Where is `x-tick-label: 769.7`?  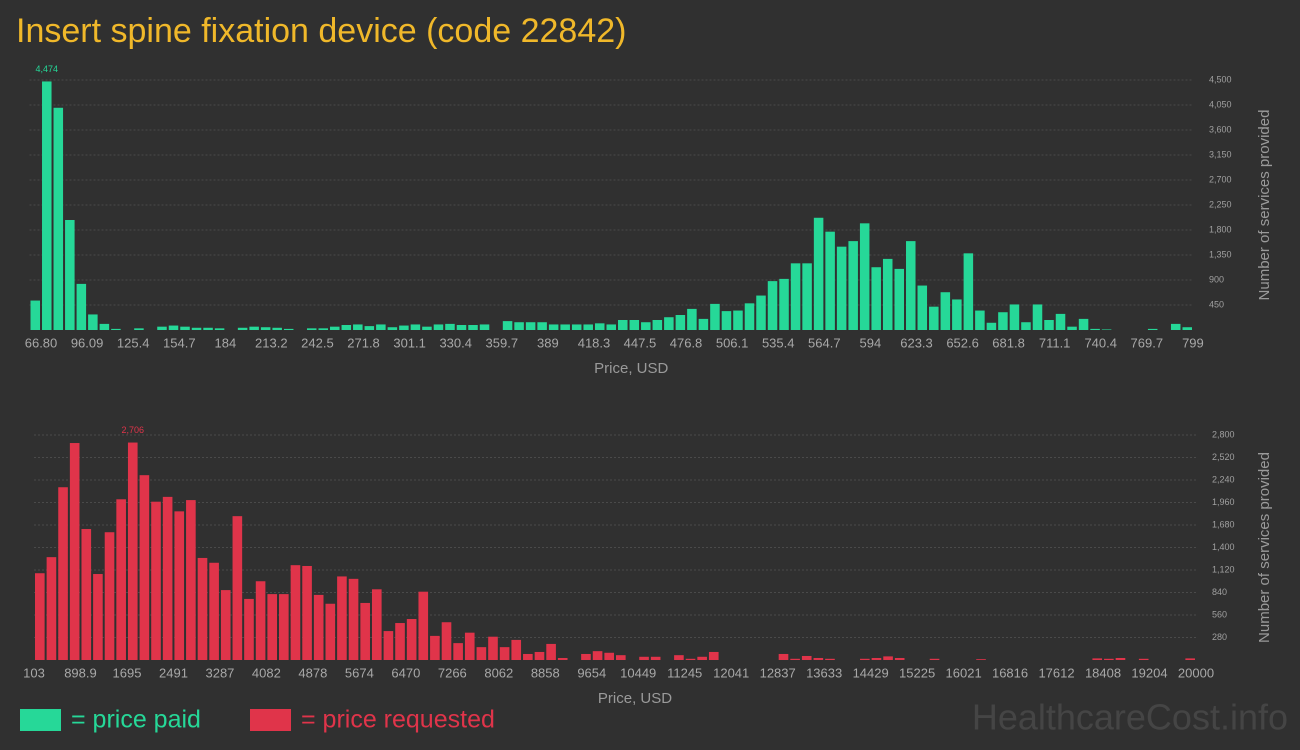 x-tick-label: 769.7 is located at coordinates (1147, 342).